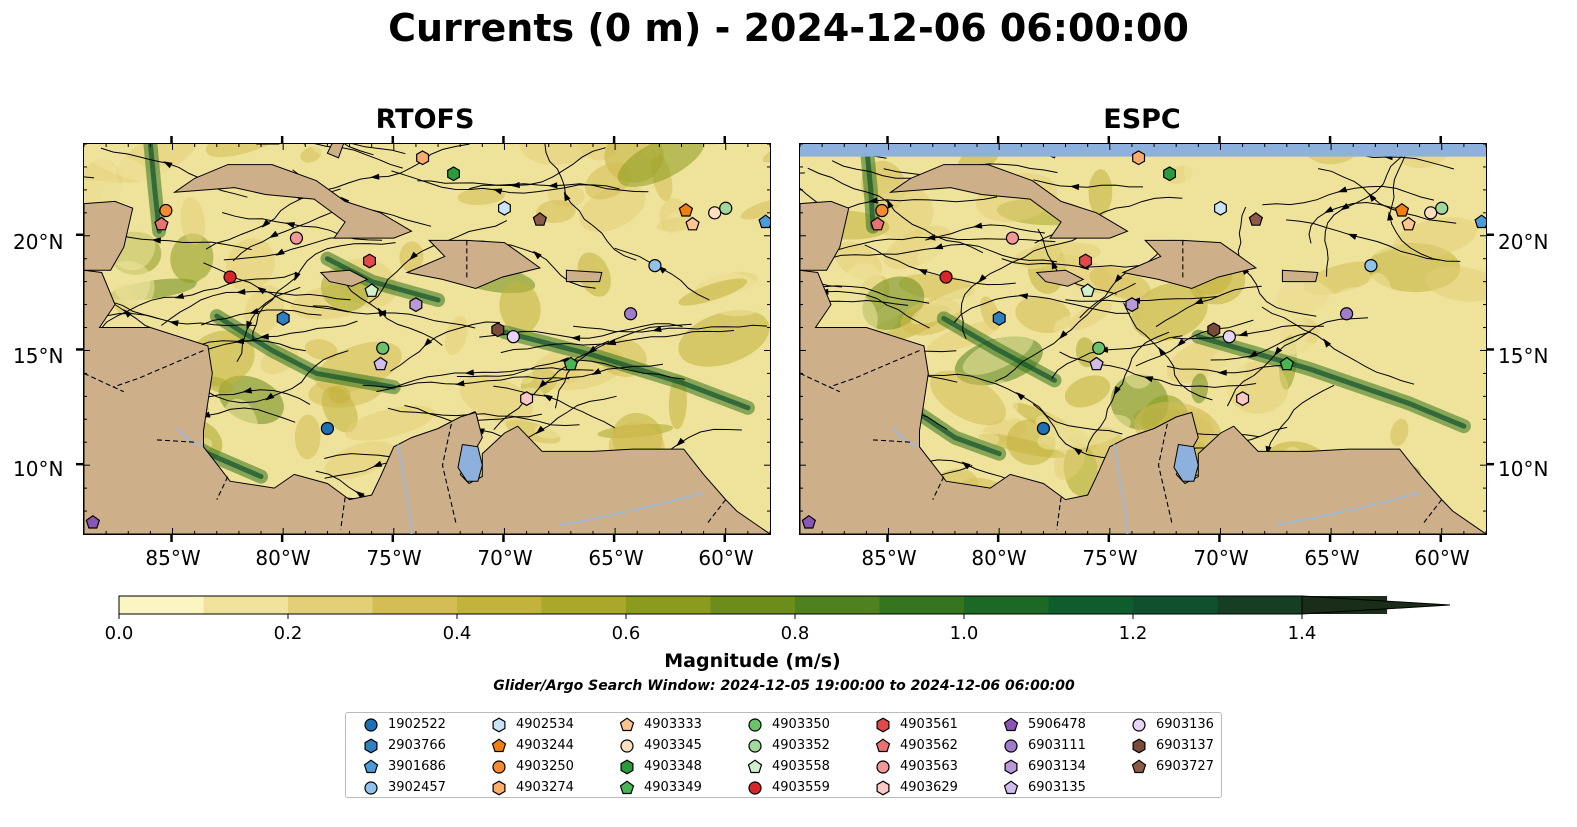 Image resolution: width=1577 pixels, height=827 pixels. I want to click on legend-item: 4903559, so click(788, 788).